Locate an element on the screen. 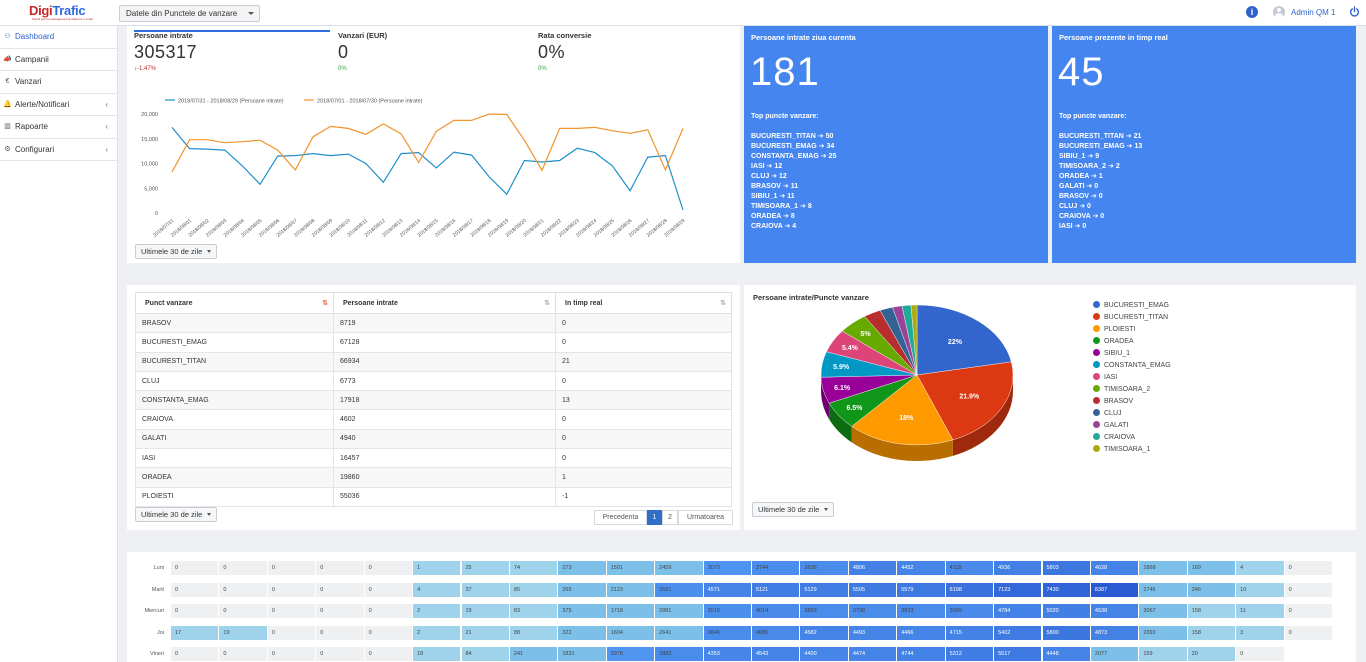  heatmap-cell: 2 is located at coordinates (437, 632).